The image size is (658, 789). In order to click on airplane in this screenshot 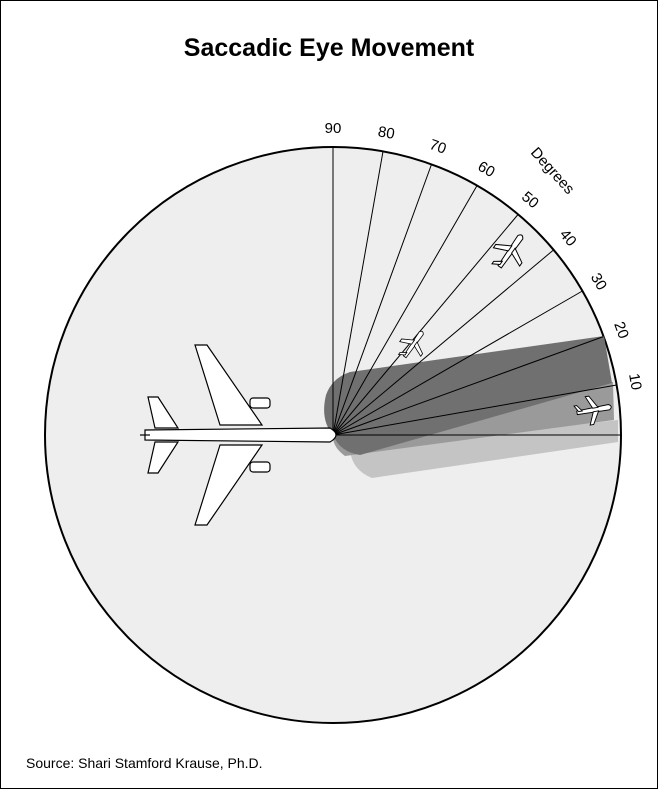, I will do `click(238, 435)`.